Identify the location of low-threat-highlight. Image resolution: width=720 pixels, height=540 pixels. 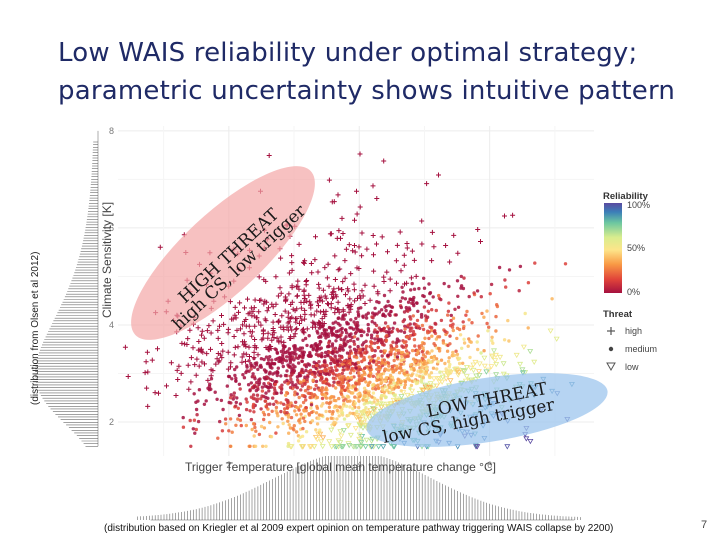
(487, 410).